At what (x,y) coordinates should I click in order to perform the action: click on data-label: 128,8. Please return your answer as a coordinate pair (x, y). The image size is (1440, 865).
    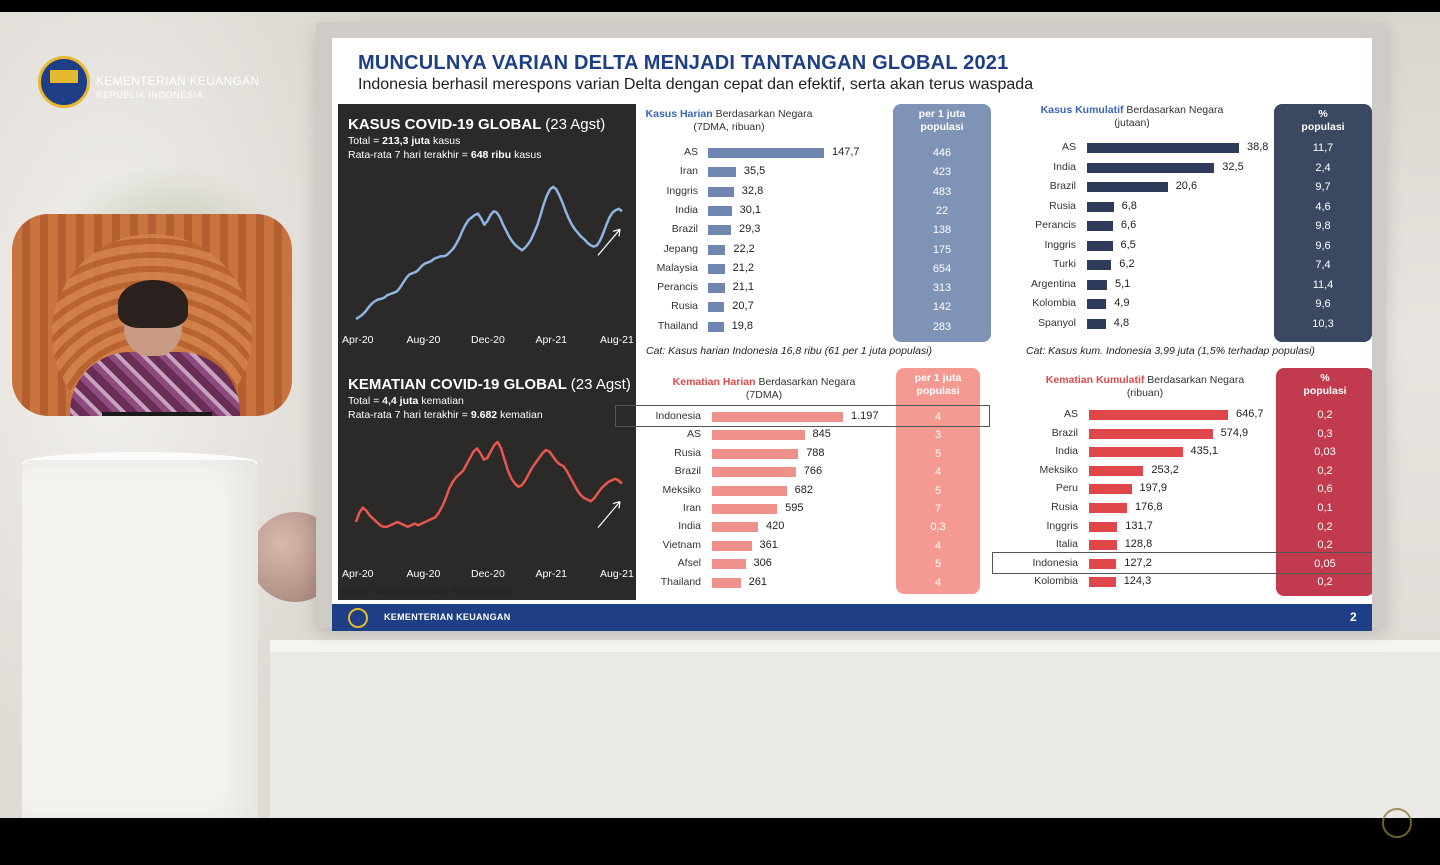
    Looking at the image, I should click on (1138, 544).